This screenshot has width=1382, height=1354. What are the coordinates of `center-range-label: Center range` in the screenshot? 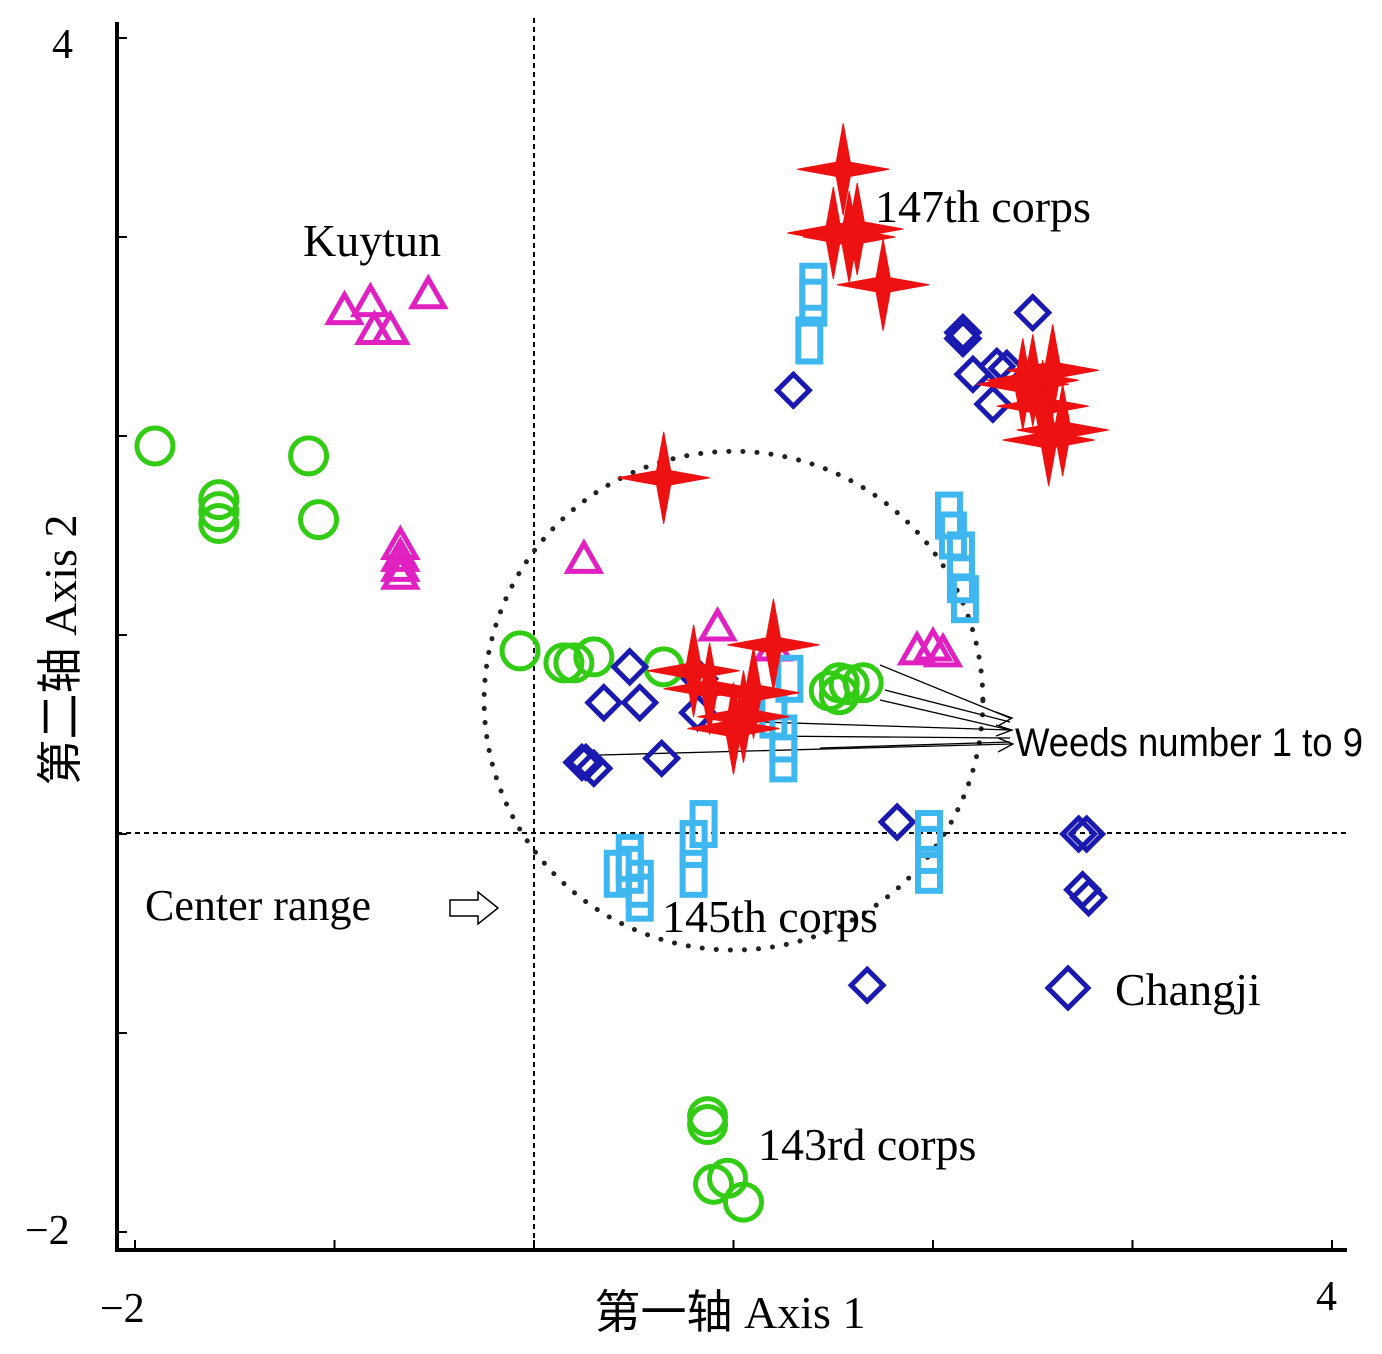 It's located at (258, 905).